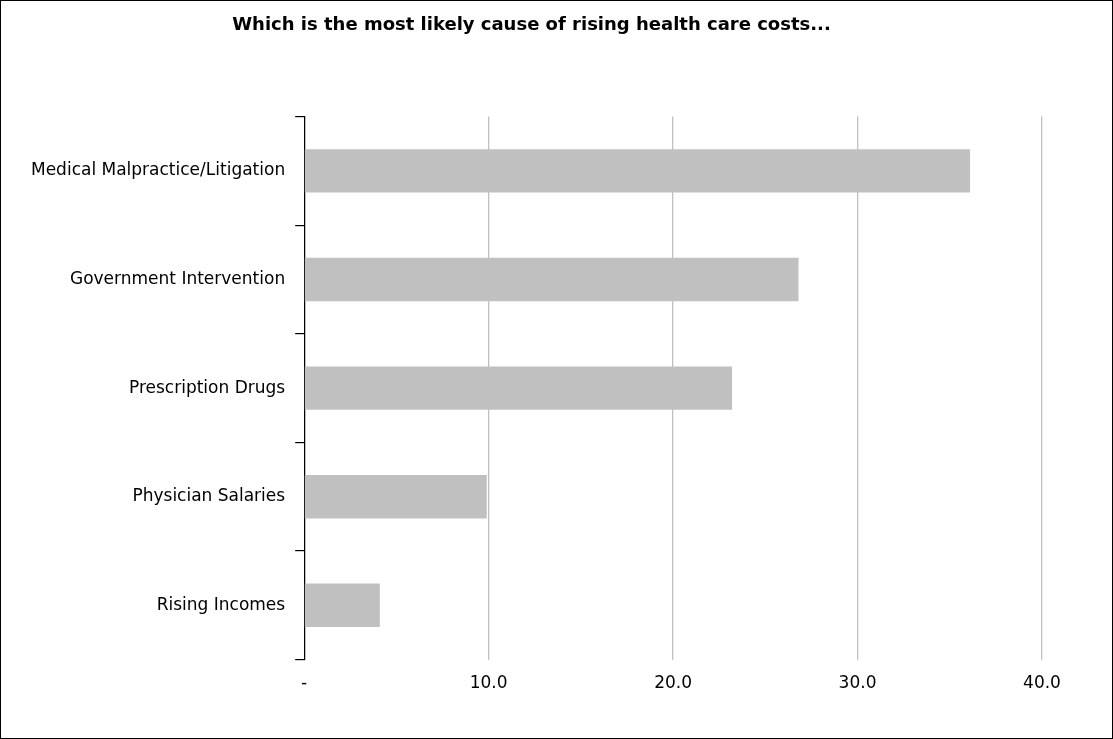  Describe the element at coordinates (304, 682) in the screenshot. I see `x-tick-label: -` at that location.